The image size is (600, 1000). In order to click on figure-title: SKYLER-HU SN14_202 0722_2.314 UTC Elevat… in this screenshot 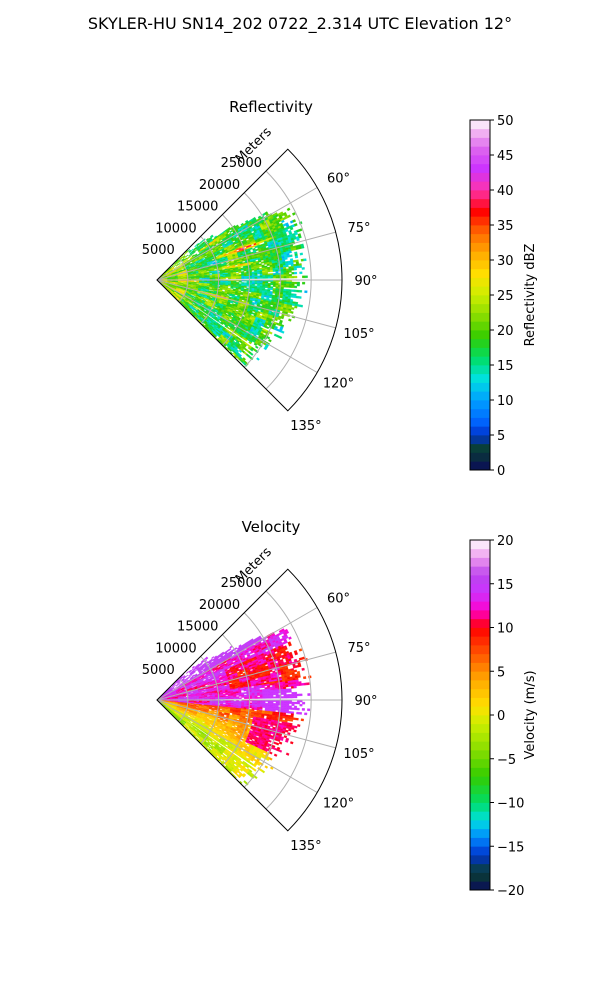, I will do `click(300, 23)`.